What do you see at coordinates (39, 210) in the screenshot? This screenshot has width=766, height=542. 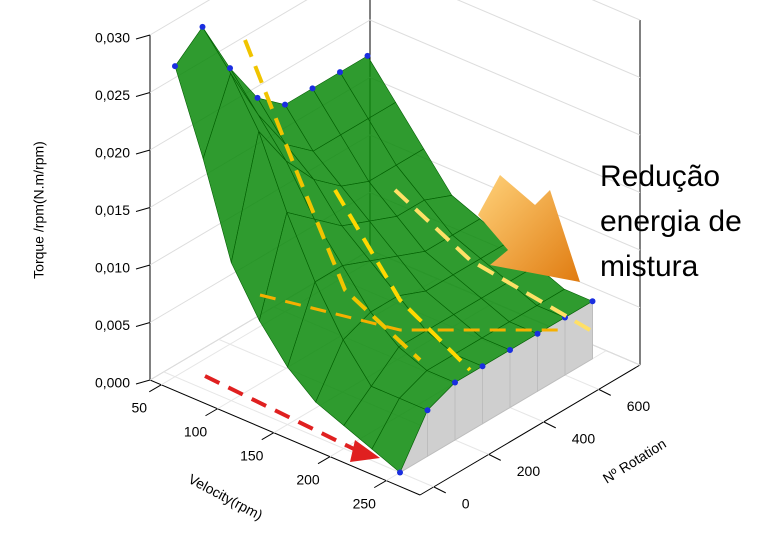 I see `z-axis-title: Torque /rpm(N.m/rpm)` at bounding box center [39, 210].